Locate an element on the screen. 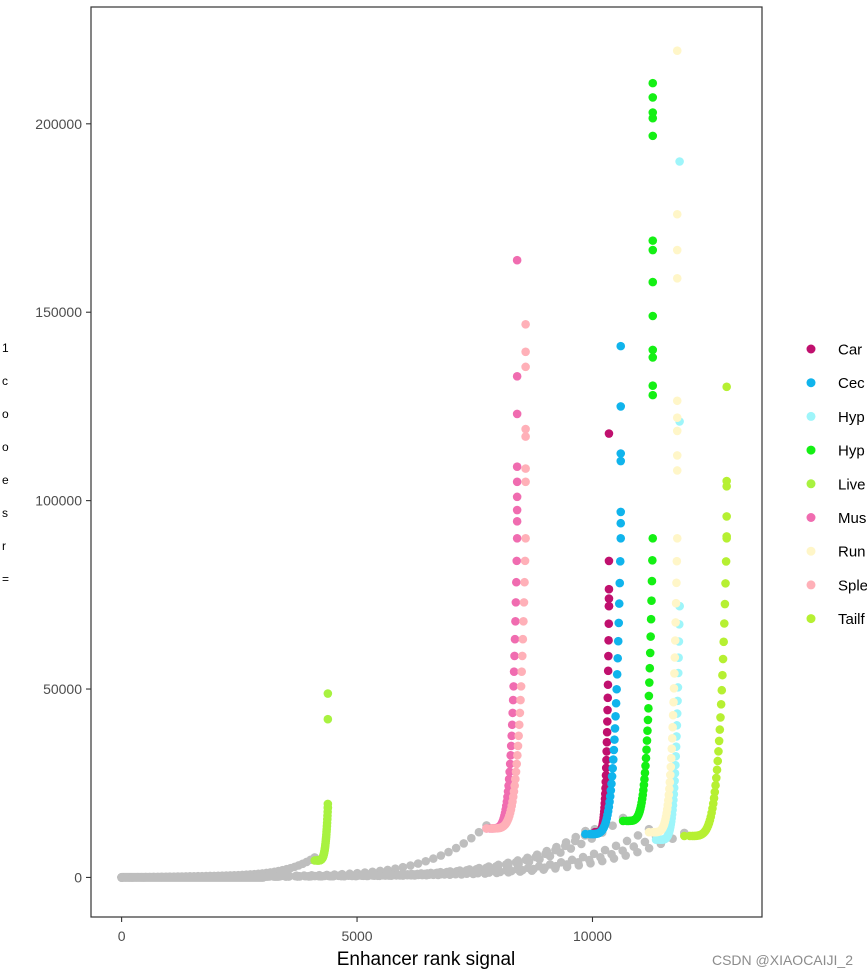  legend-label: Run is located at coordinates (852, 552).